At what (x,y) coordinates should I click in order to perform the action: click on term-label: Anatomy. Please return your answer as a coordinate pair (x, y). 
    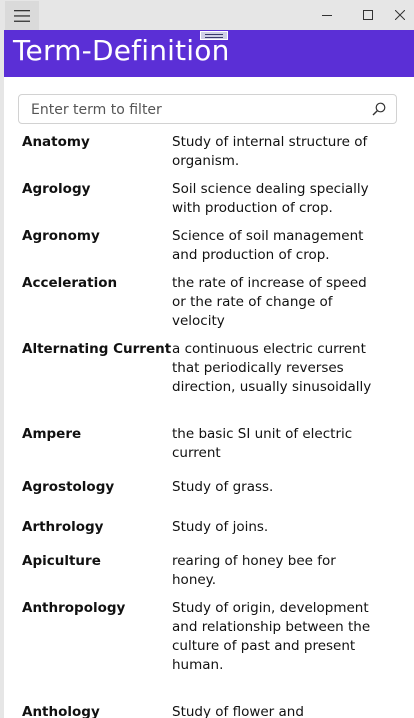
    Looking at the image, I should click on (56, 142).